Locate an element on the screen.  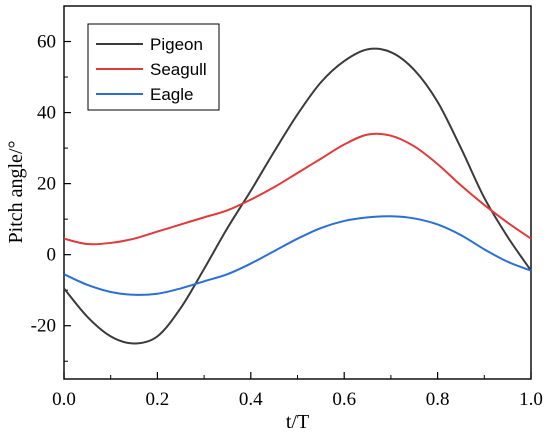
x-tick-label: 1.0 is located at coordinates (531, 399).